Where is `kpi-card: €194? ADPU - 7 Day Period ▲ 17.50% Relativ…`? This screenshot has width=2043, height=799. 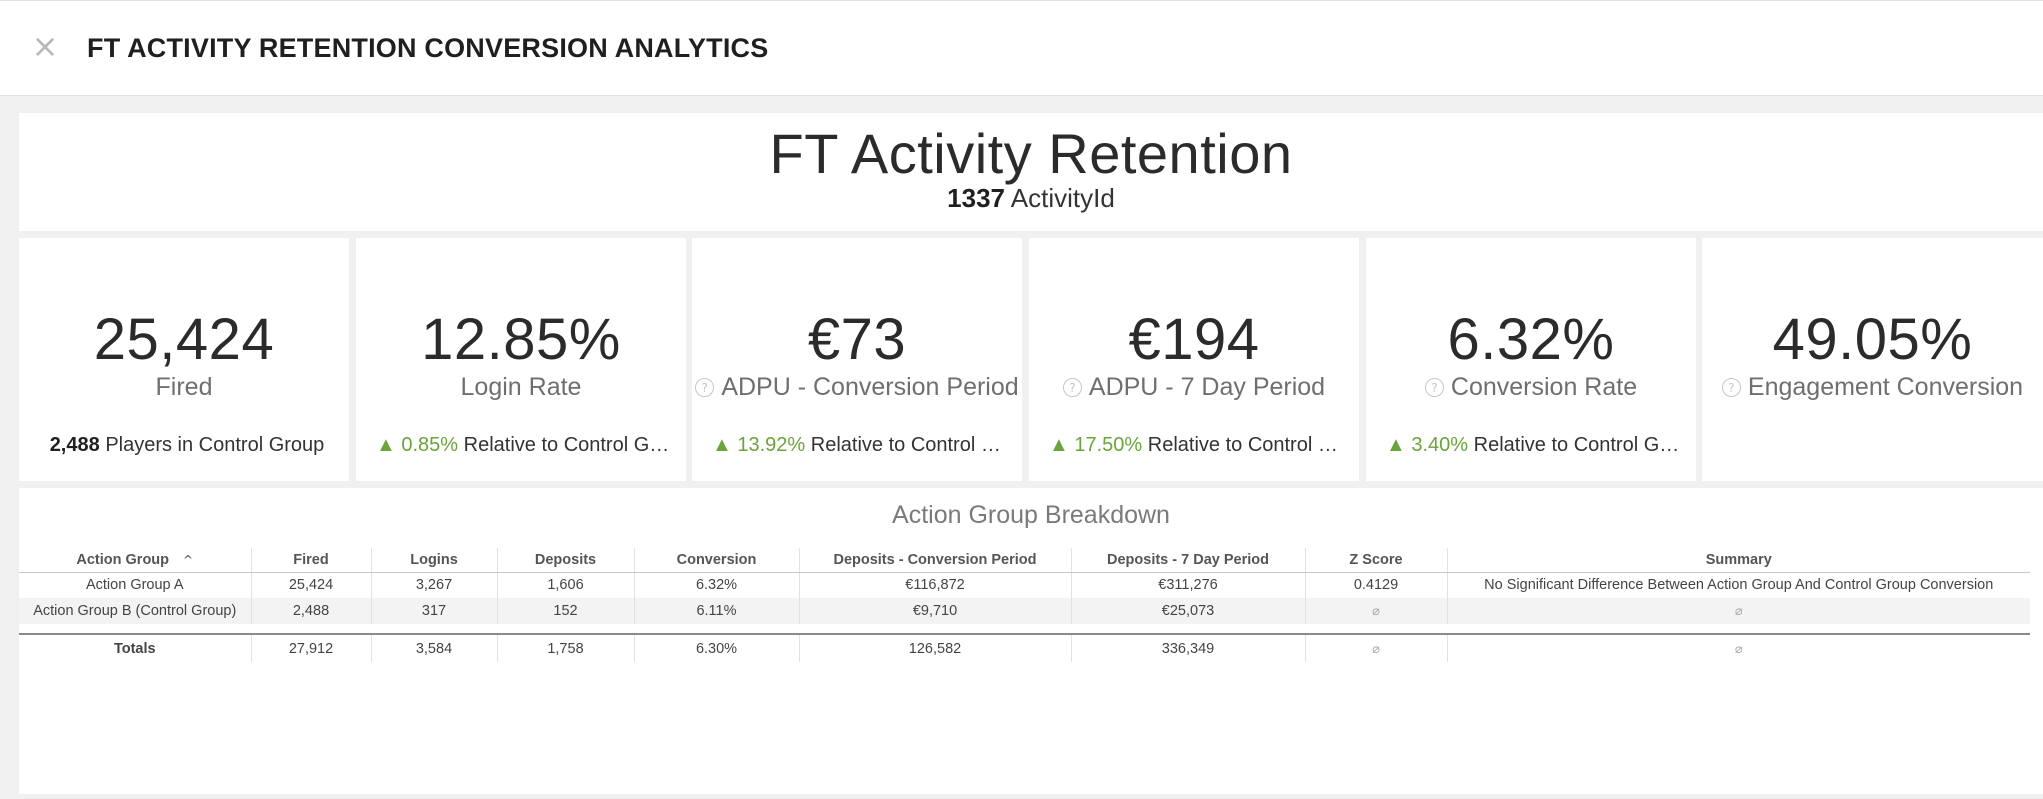
kpi-card: €194? ADPU - 7 Day Period ▲ 17.50% Relativ… is located at coordinates (1194, 359).